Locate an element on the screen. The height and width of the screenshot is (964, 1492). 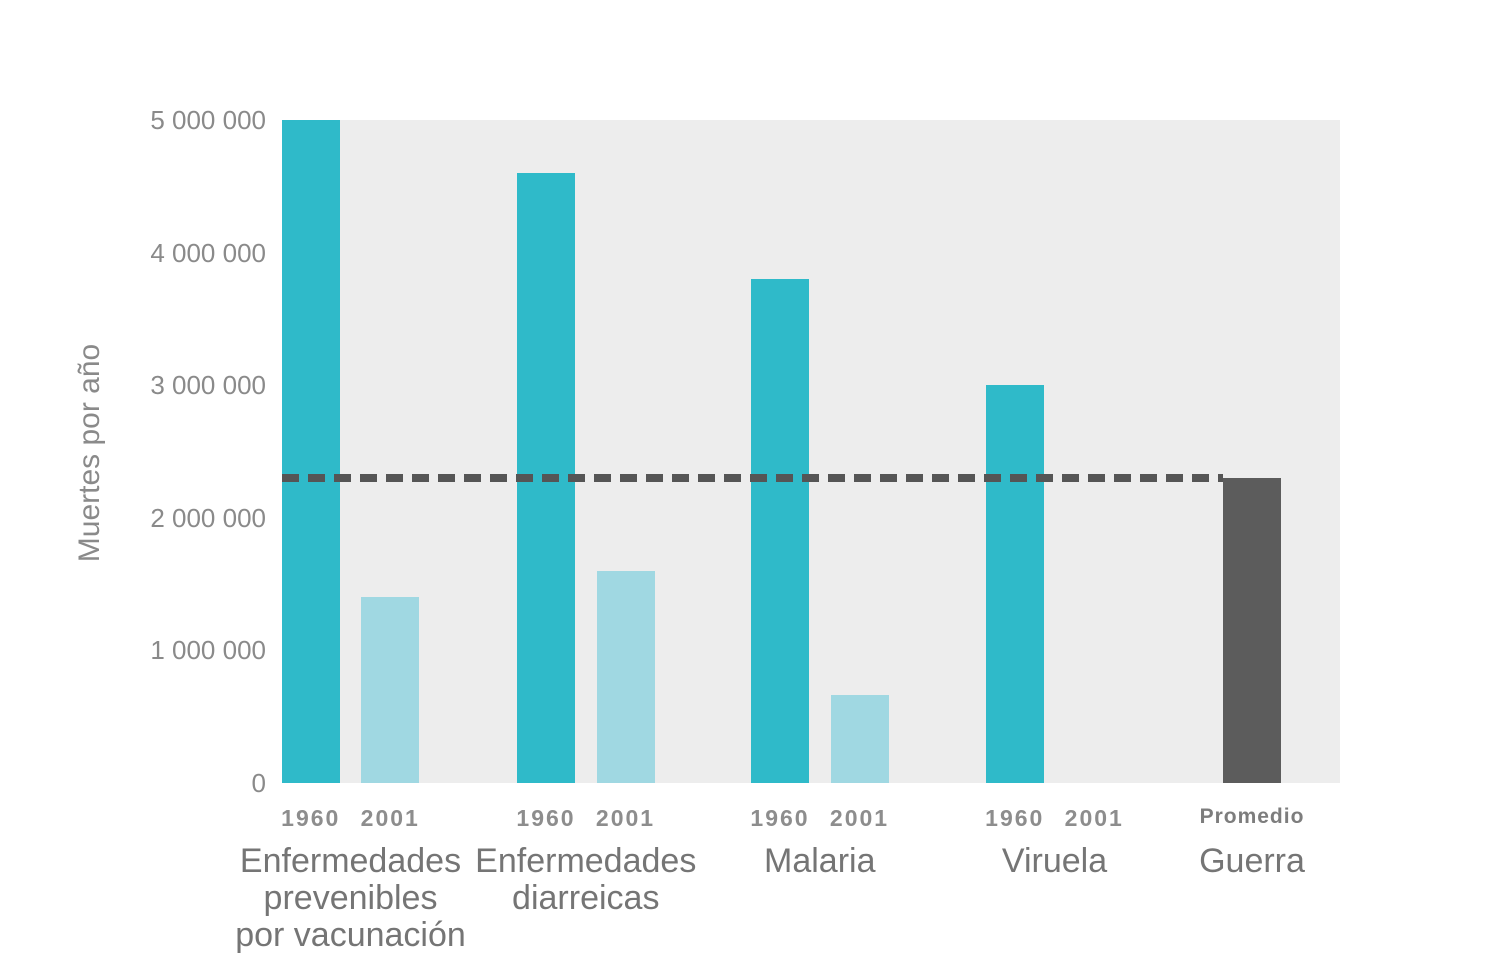
bar-malaria-1960 is located at coordinates (780, 531).